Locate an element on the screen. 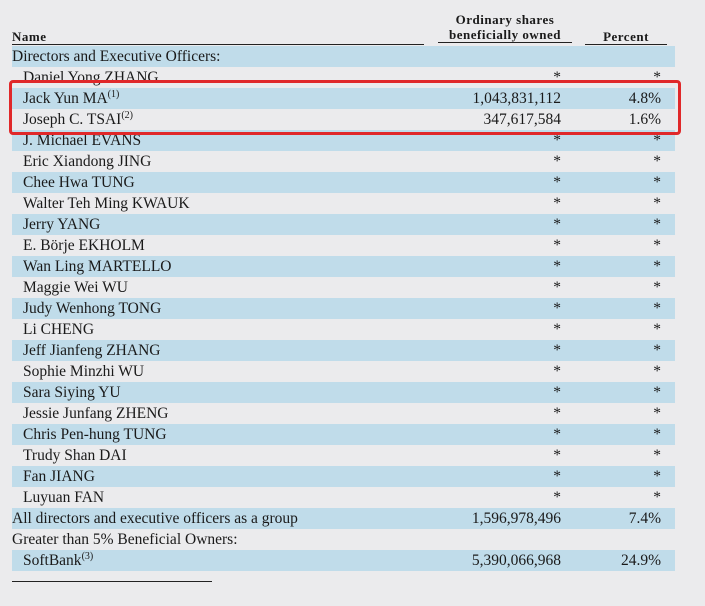 The image size is (705, 606). table-row: Chee Hwa TUNG * * is located at coordinates (343, 182).